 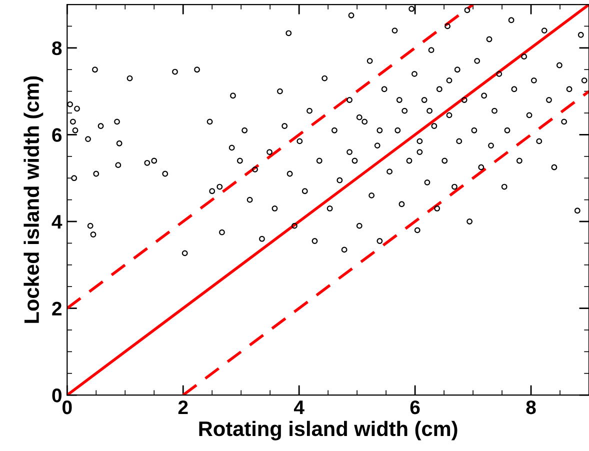 I want to click on x-tick-label: 2, so click(x=183, y=407).